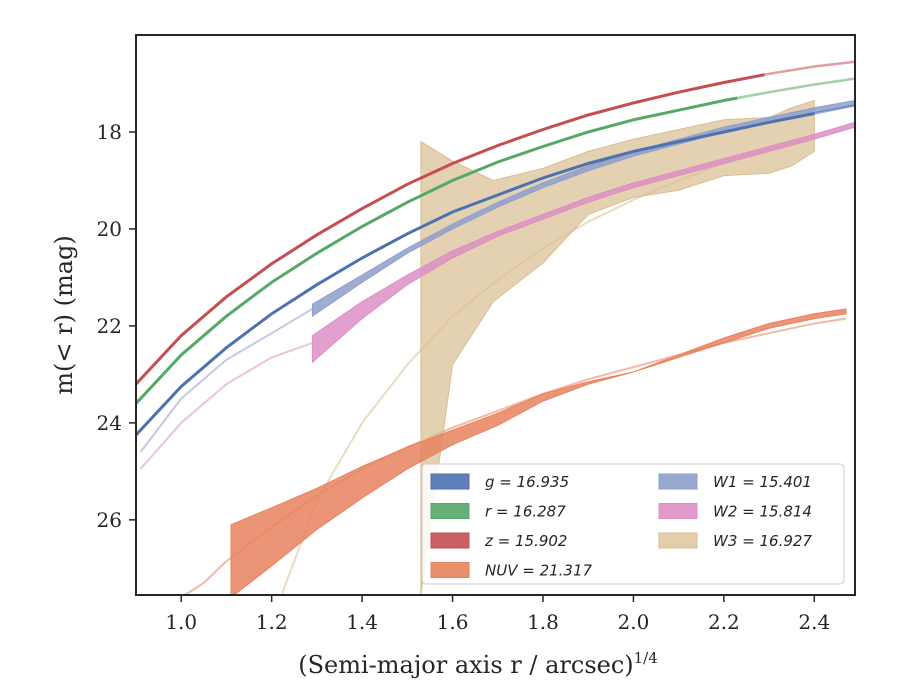 This screenshot has width=900, height=700. I want to click on y-tick-label: 26, so click(109, 520).